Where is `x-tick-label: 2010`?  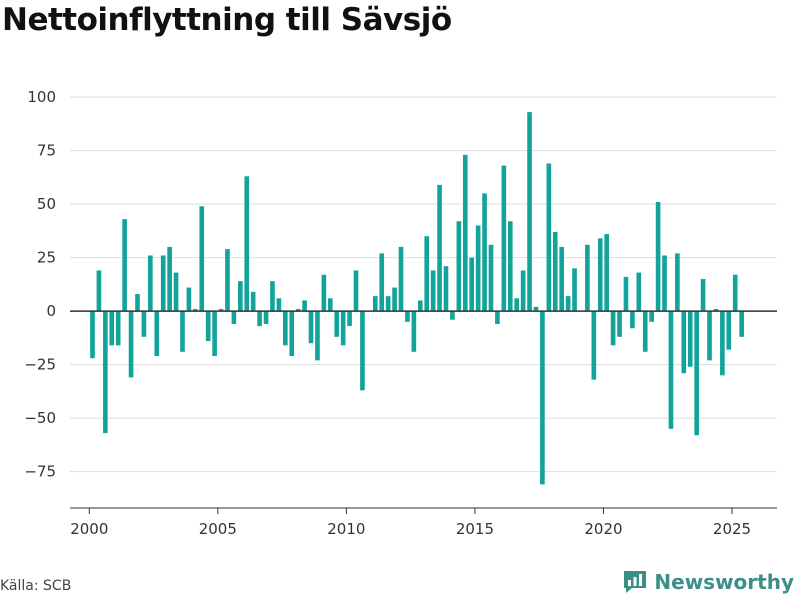
x-tick-label: 2010 is located at coordinates (346, 529).